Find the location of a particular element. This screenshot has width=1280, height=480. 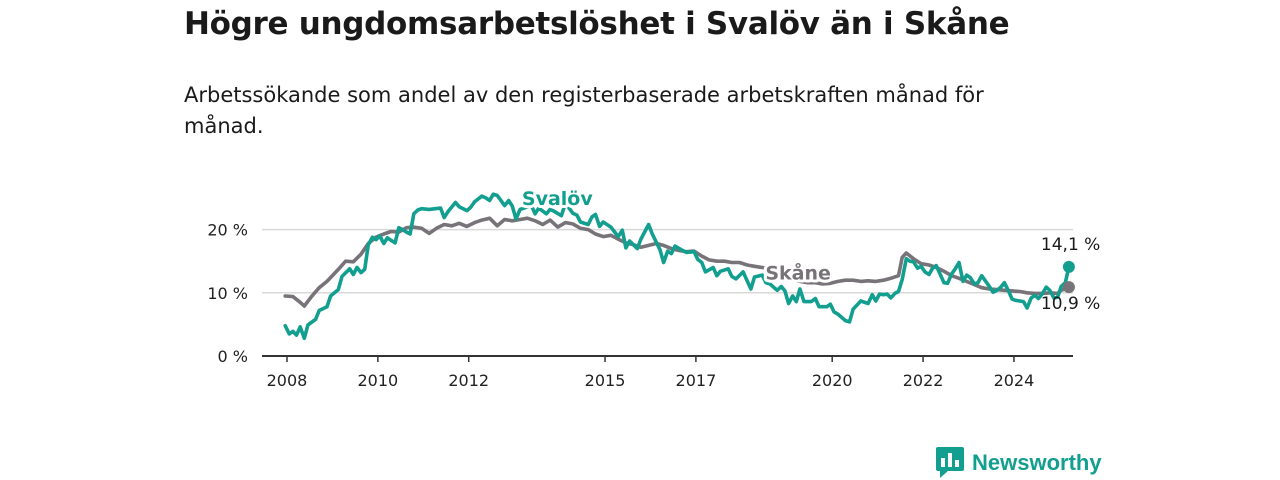

x-tick-label: 2022 is located at coordinates (923, 380).